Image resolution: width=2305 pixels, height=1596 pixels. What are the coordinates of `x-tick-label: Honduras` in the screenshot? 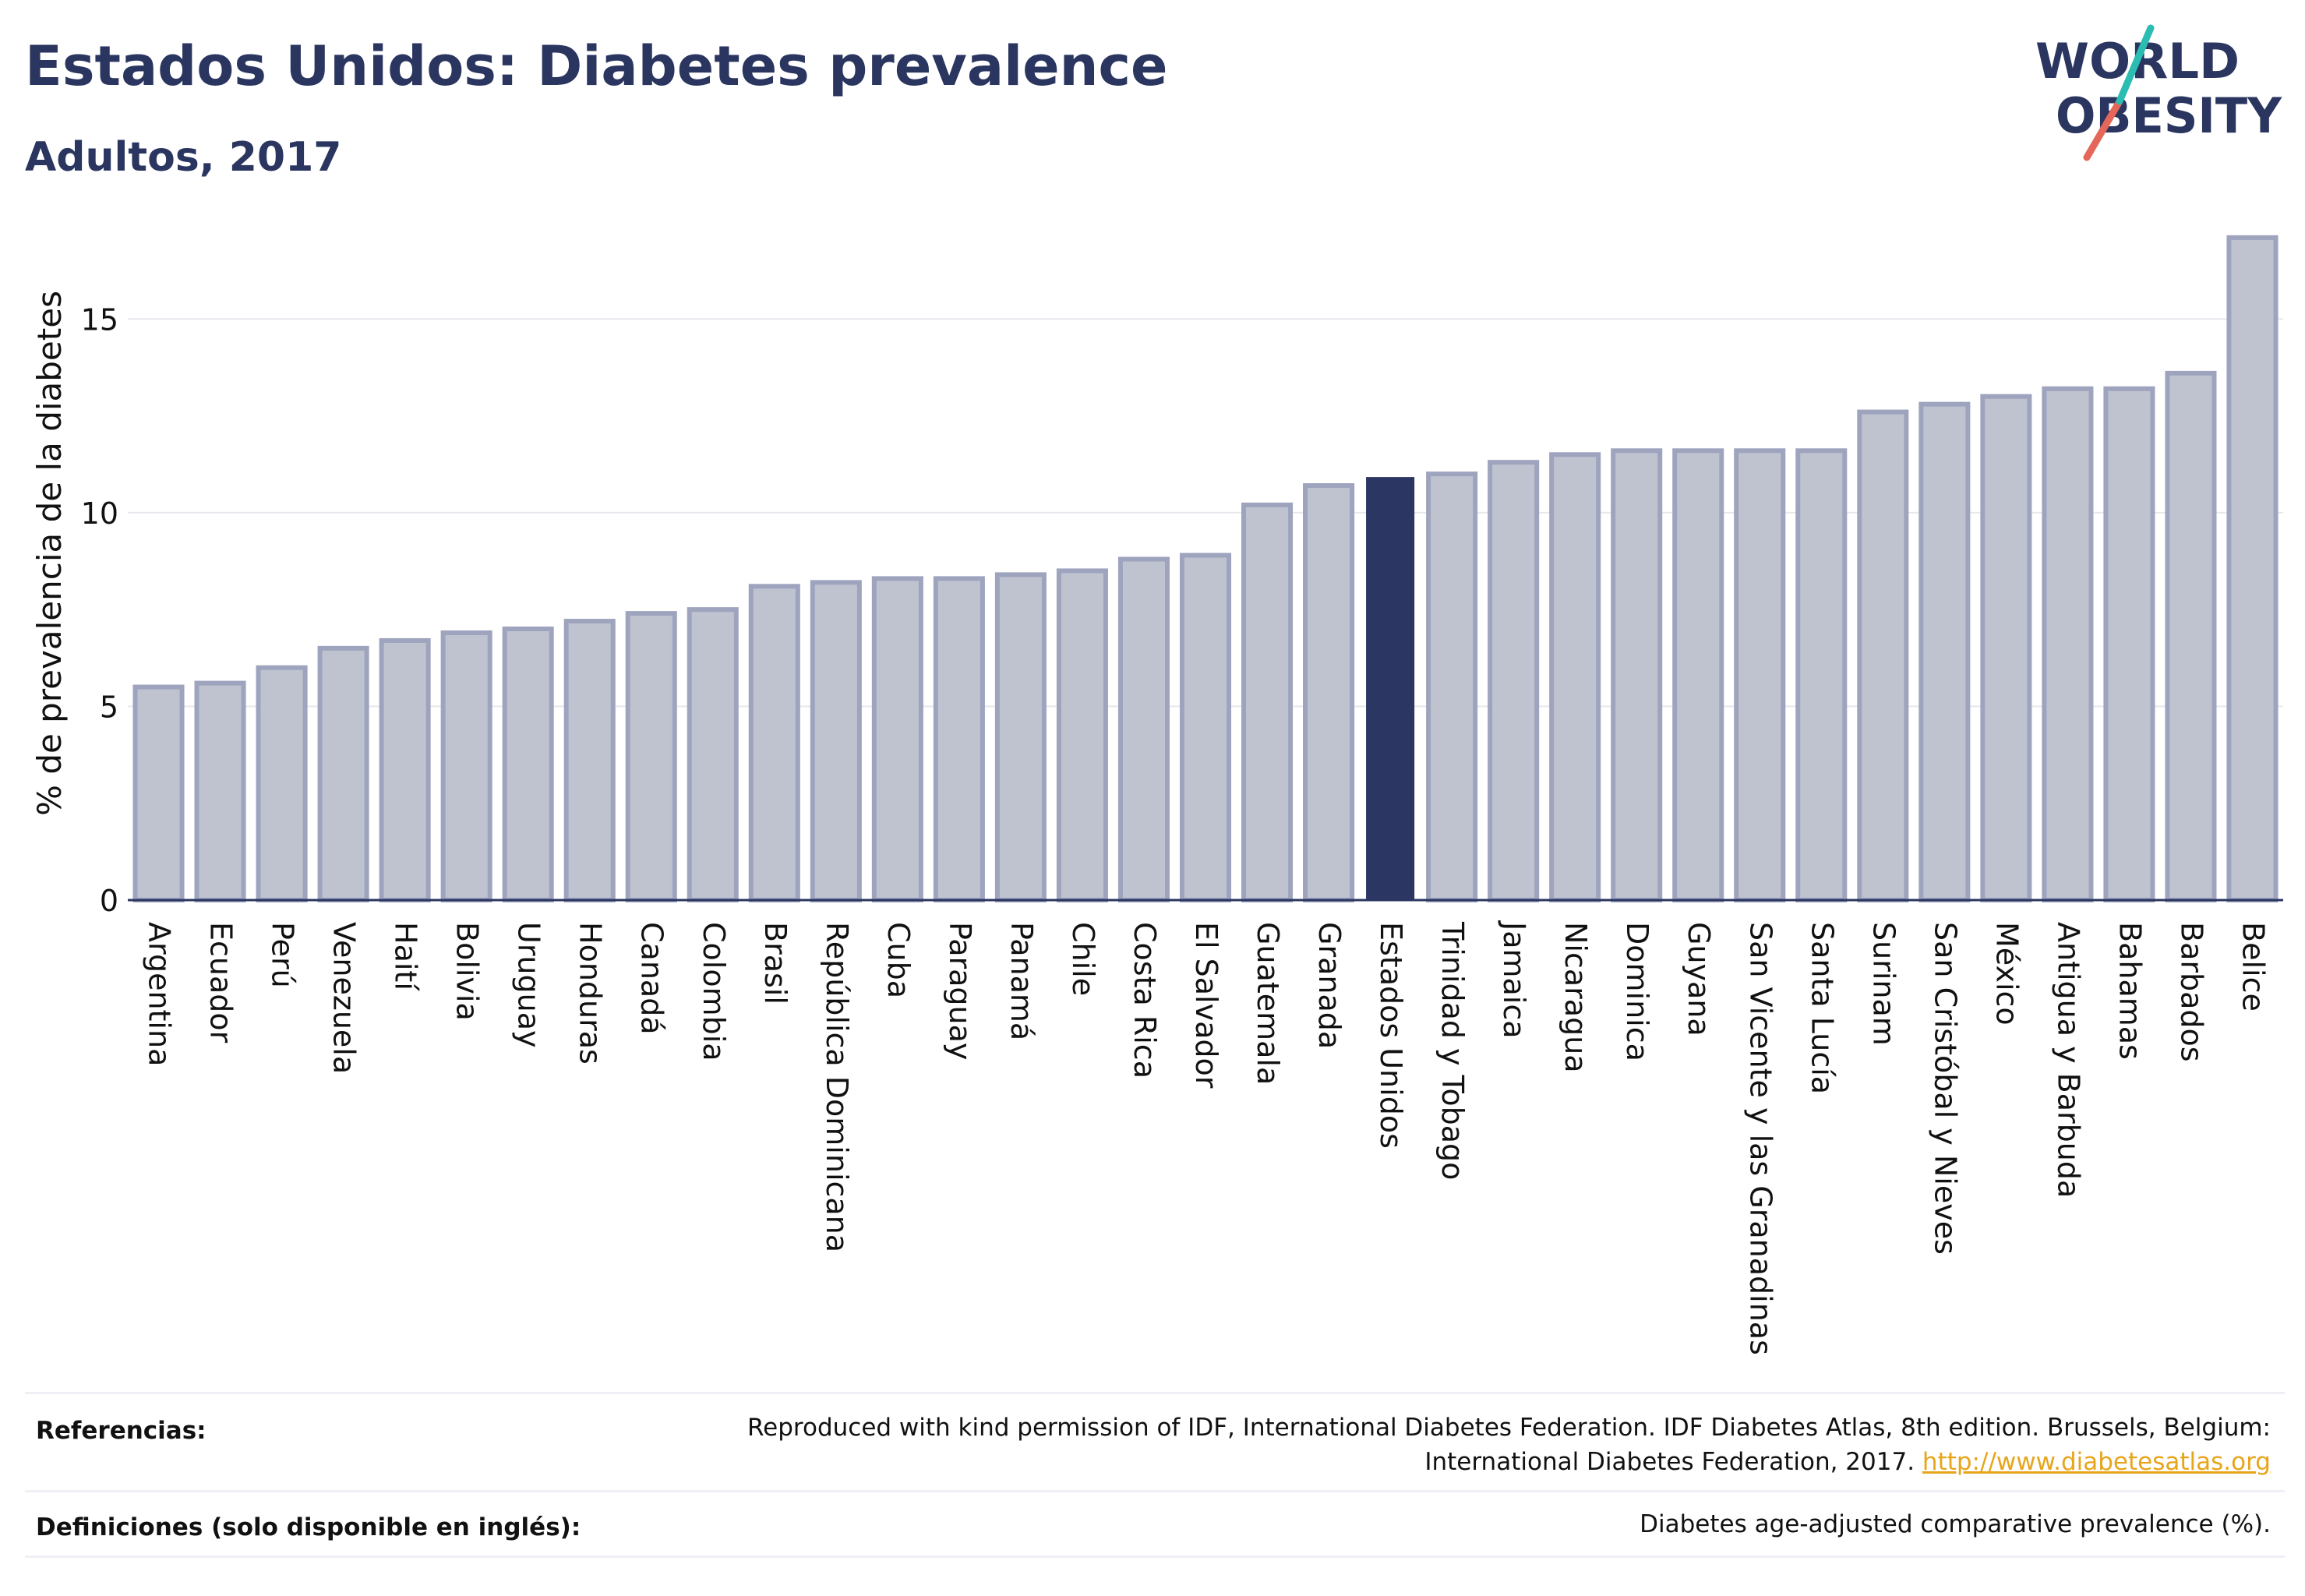 It's located at (591, 993).